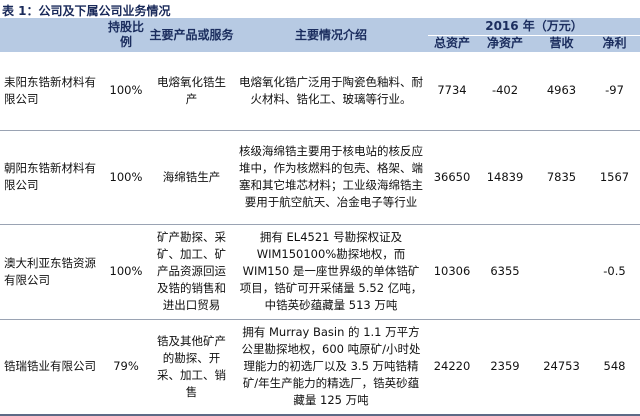 This screenshot has height=416, width=640. What do you see at coordinates (452, 43) in the screenshot?
I see `header-total-assets: 总资产` at bounding box center [452, 43].